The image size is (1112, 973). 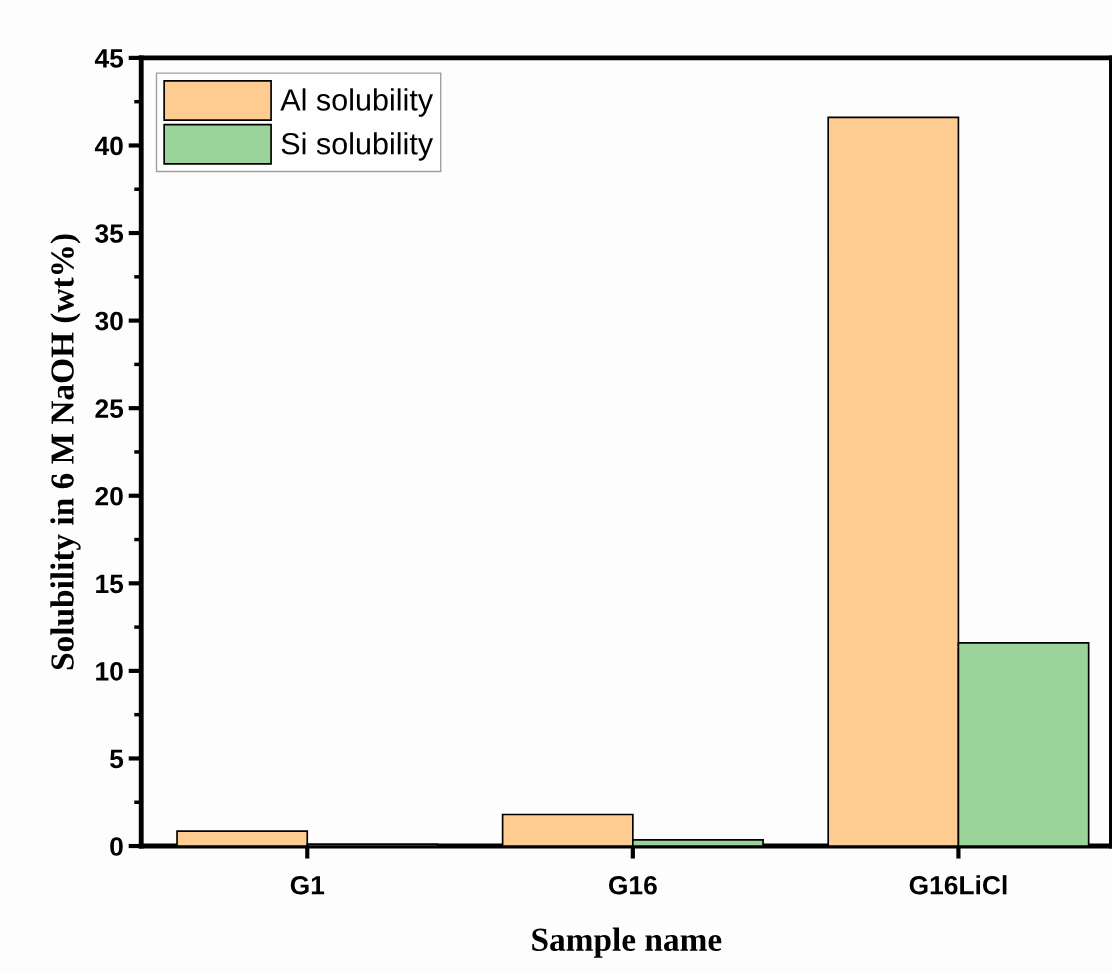 What do you see at coordinates (627, 942) in the screenshot?
I see `x-axis-title: Sample name` at bounding box center [627, 942].